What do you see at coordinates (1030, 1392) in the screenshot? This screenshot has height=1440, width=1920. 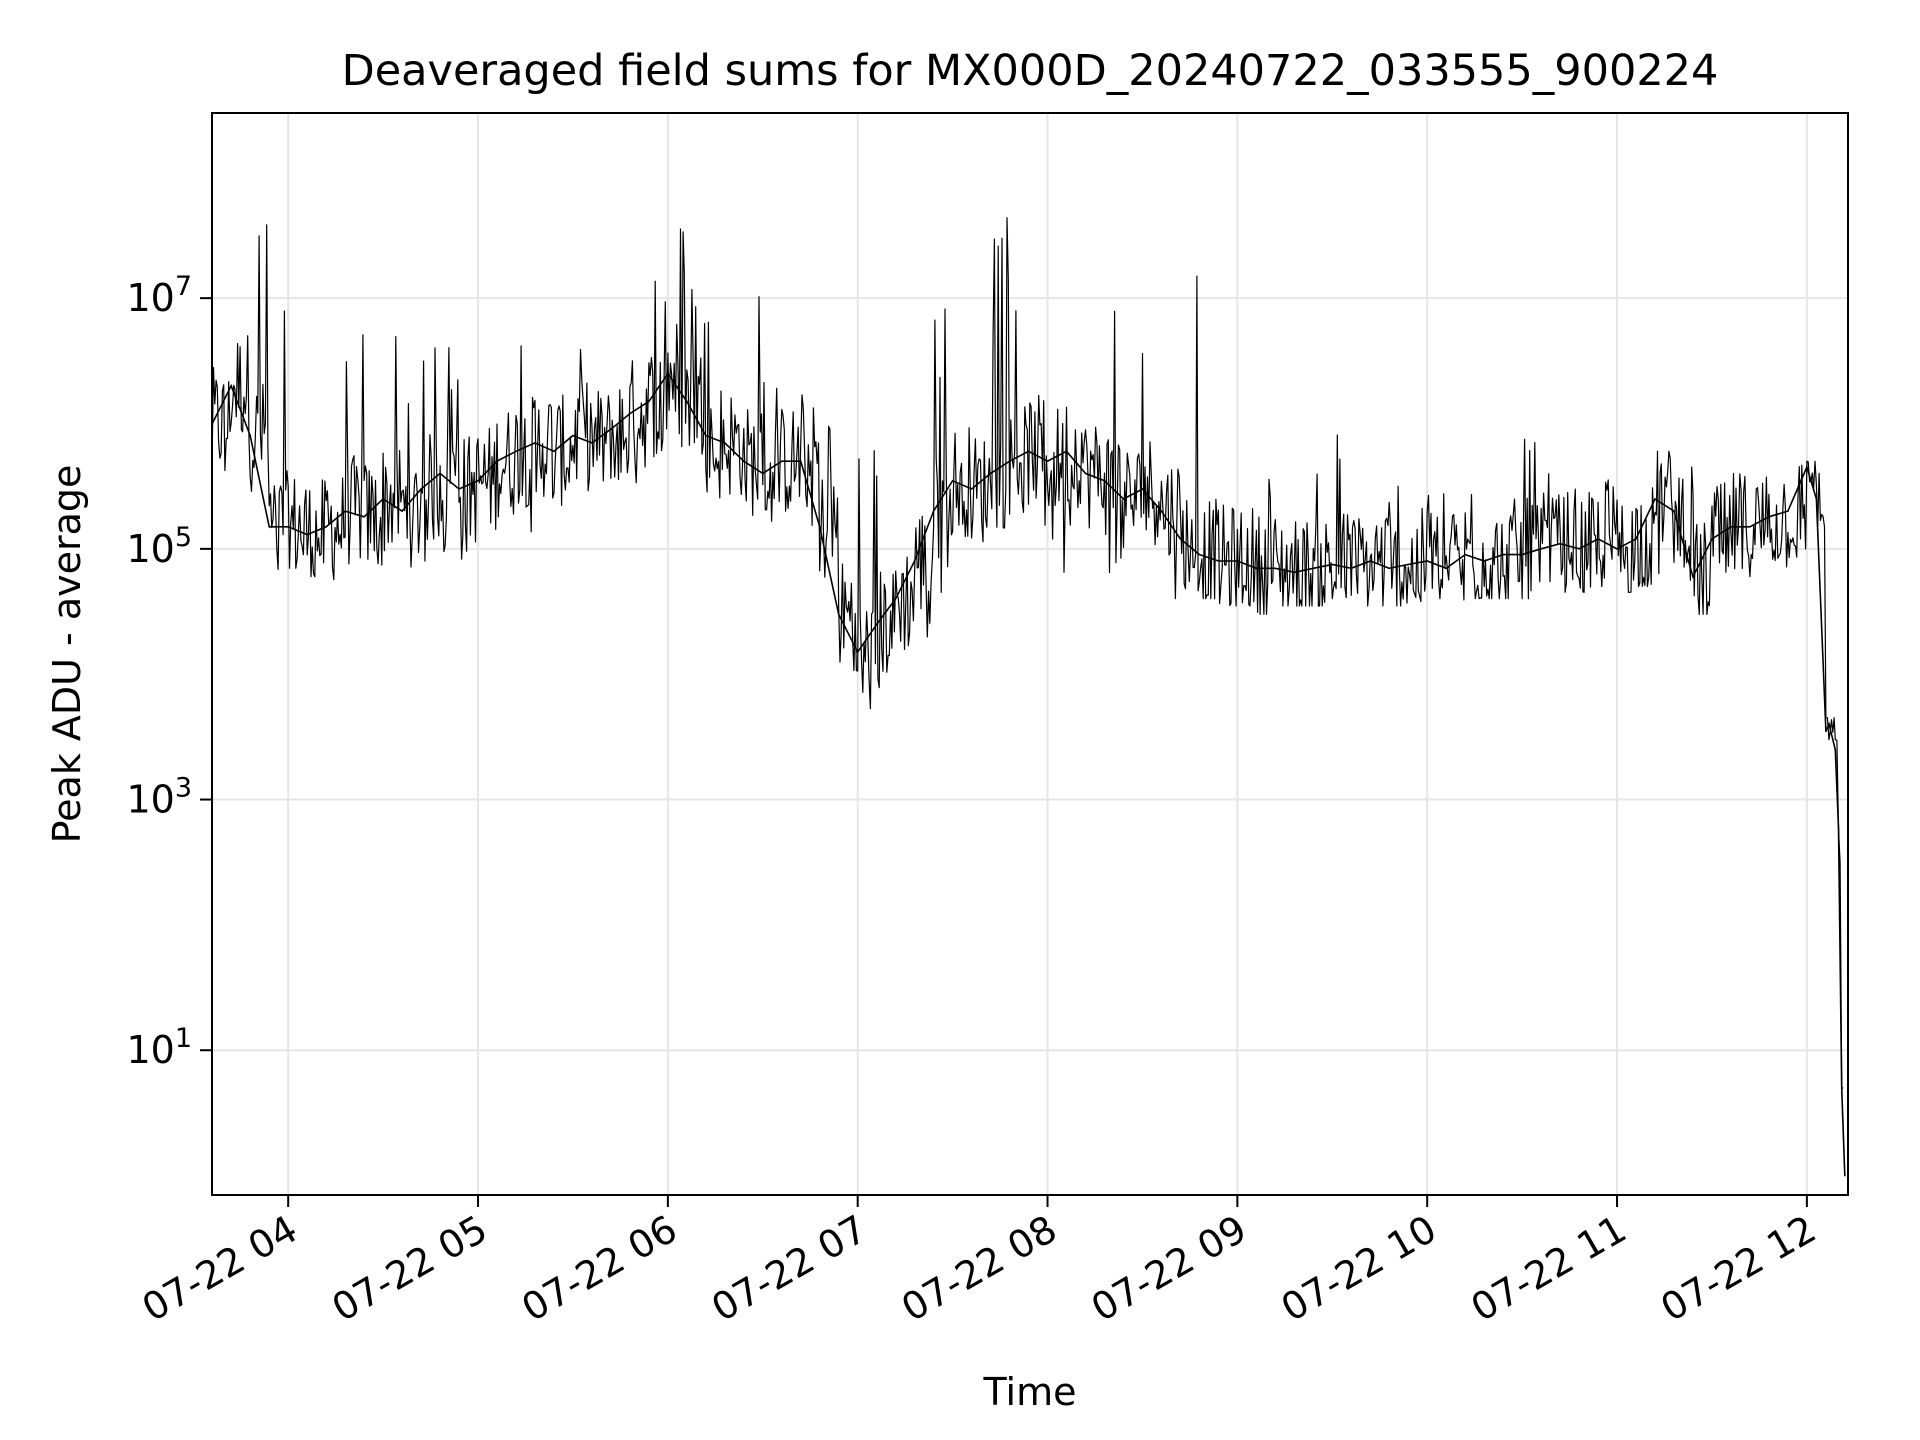 I see `x-axis-label: Time` at bounding box center [1030, 1392].